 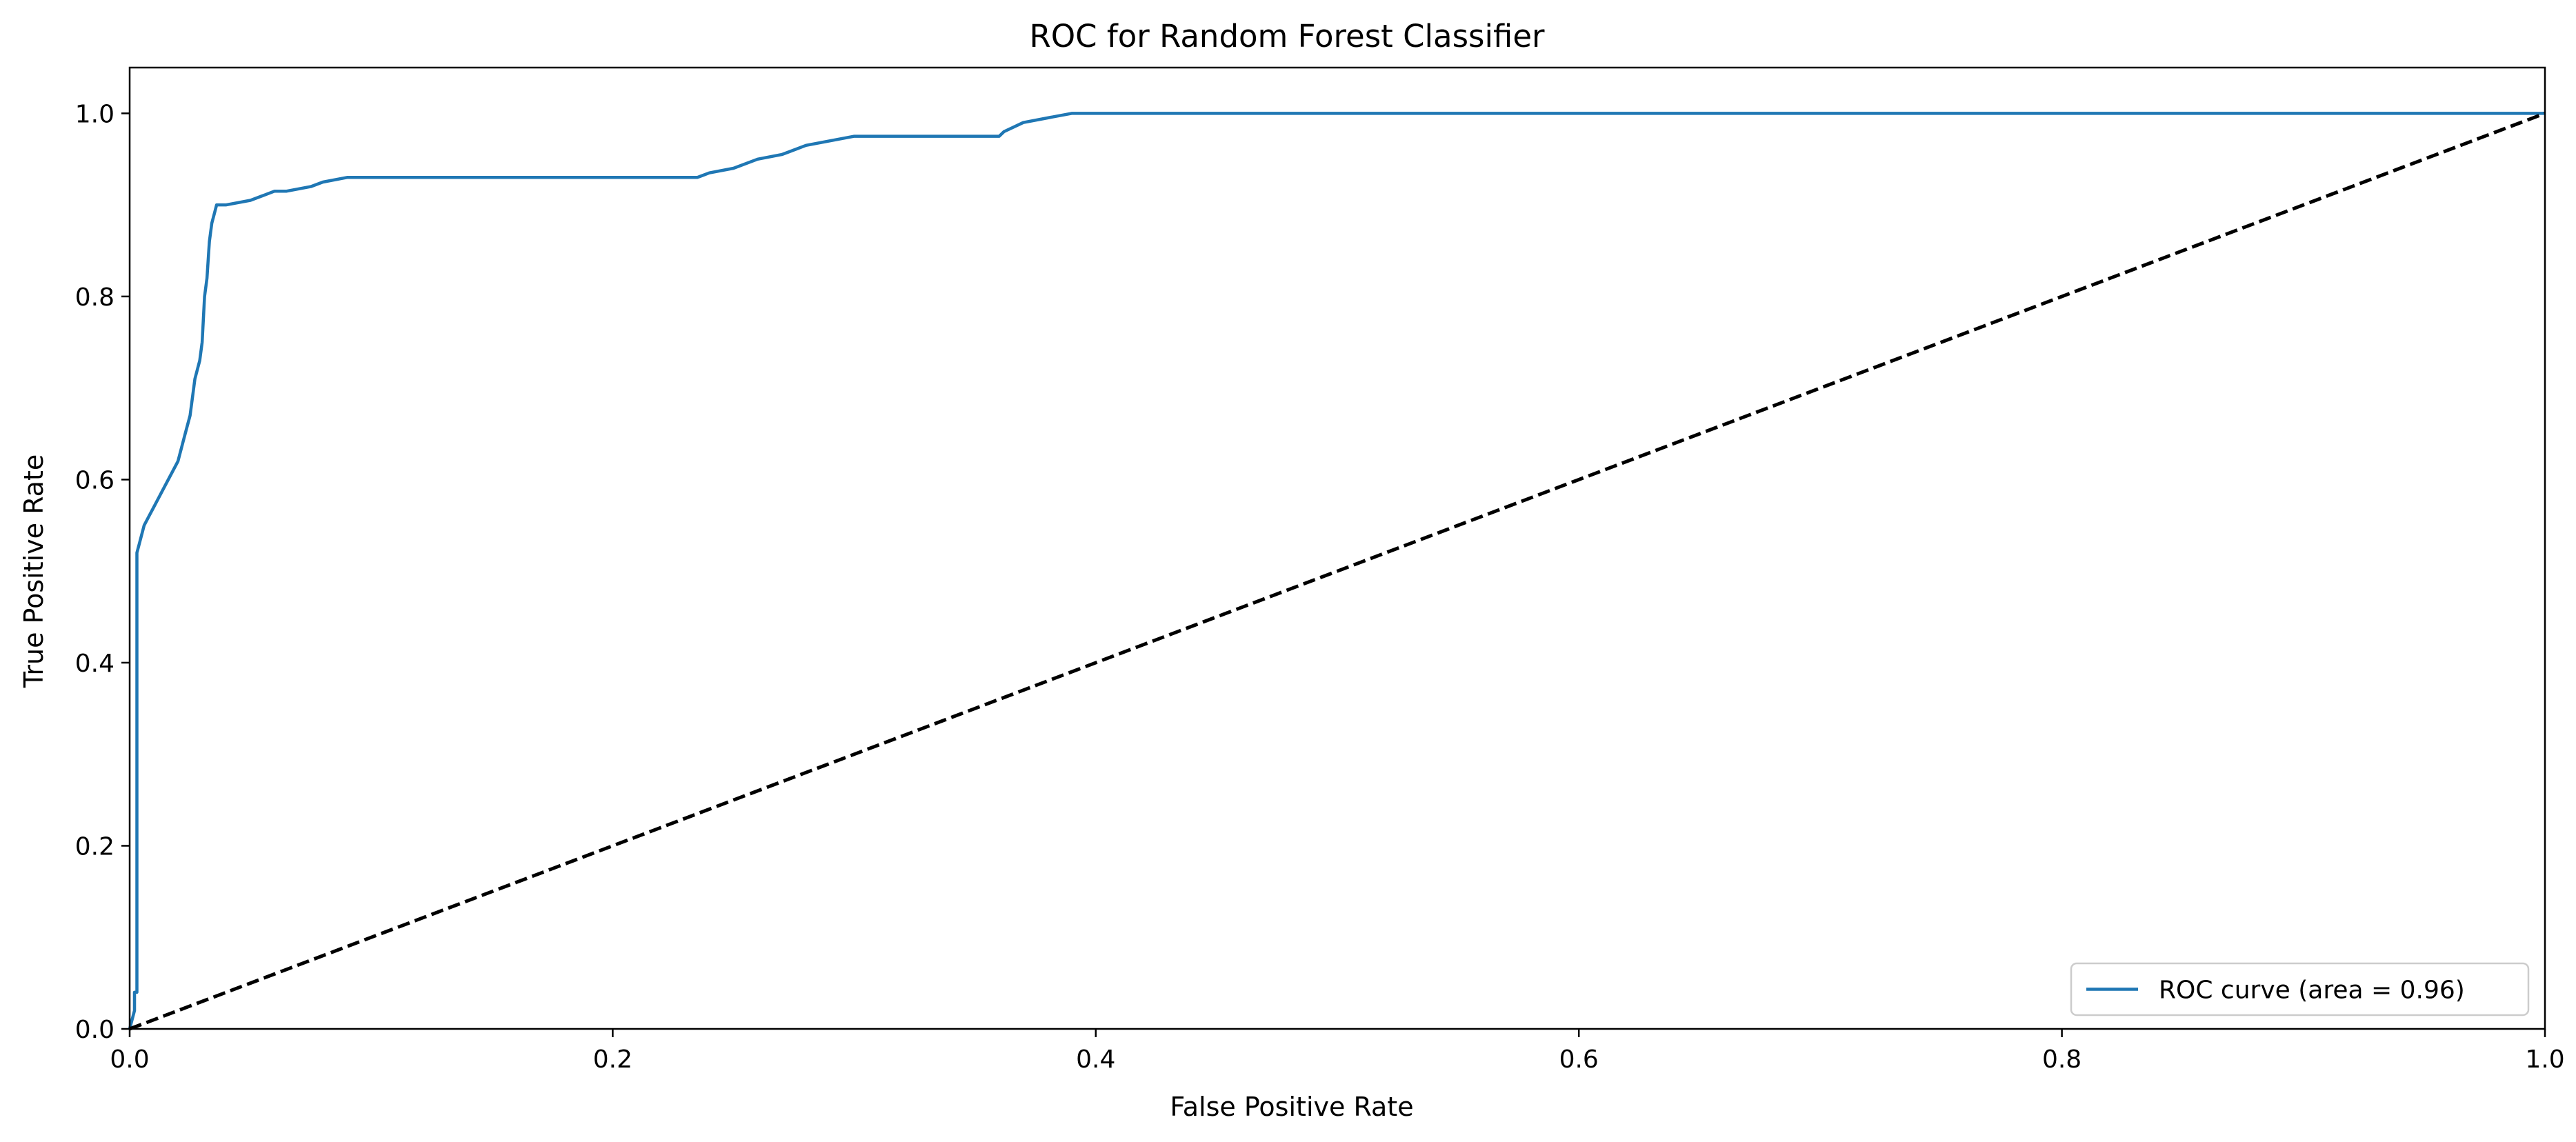 What do you see at coordinates (94, 846) in the screenshot?
I see `y-tick-label: 0.2` at bounding box center [94, 846].